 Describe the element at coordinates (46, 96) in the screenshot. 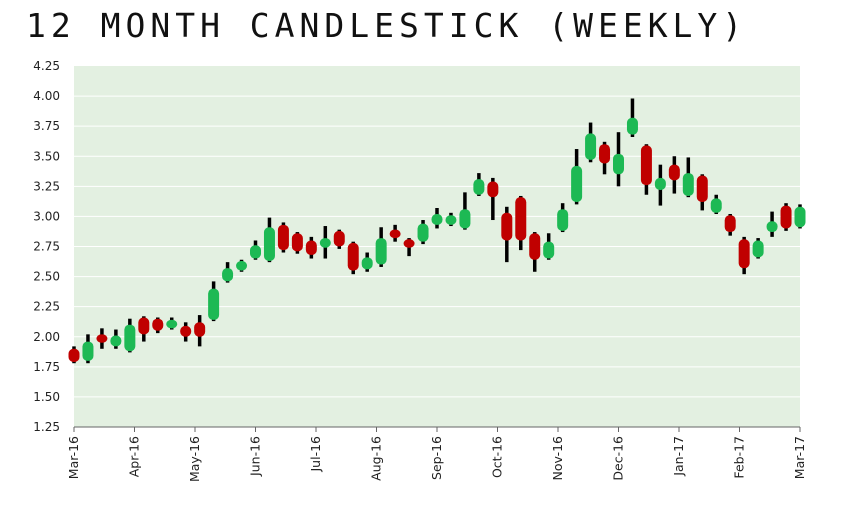

I see `y-tick-label: 4.00` at that location.